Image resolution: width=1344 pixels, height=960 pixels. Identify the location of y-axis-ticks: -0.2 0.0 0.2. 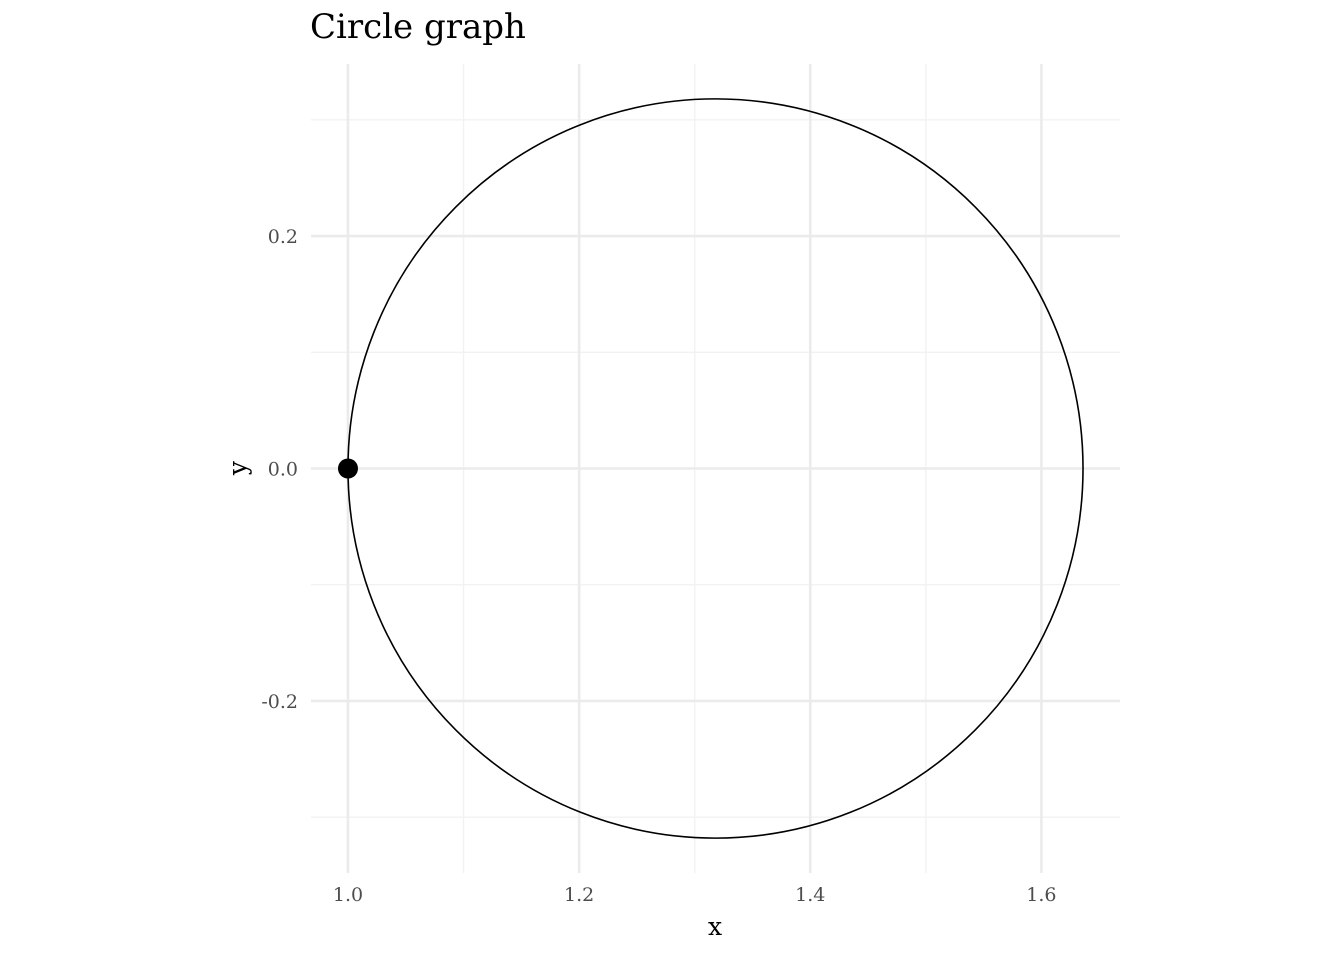
(279, 469).